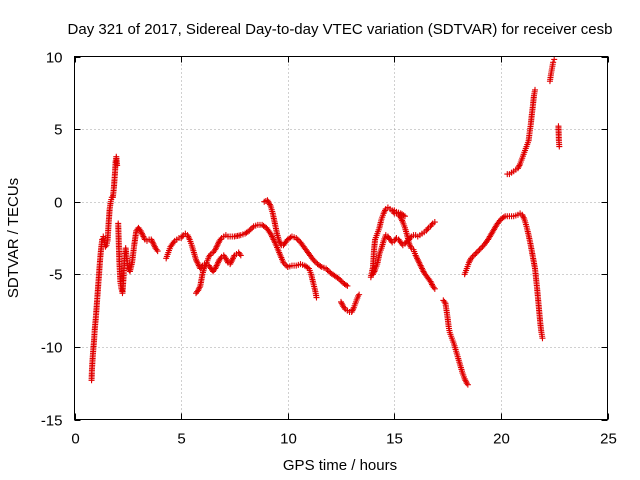 This screenshot has width=640, height=480. I want to click on y-tick-label: 5, so click(58, 130).